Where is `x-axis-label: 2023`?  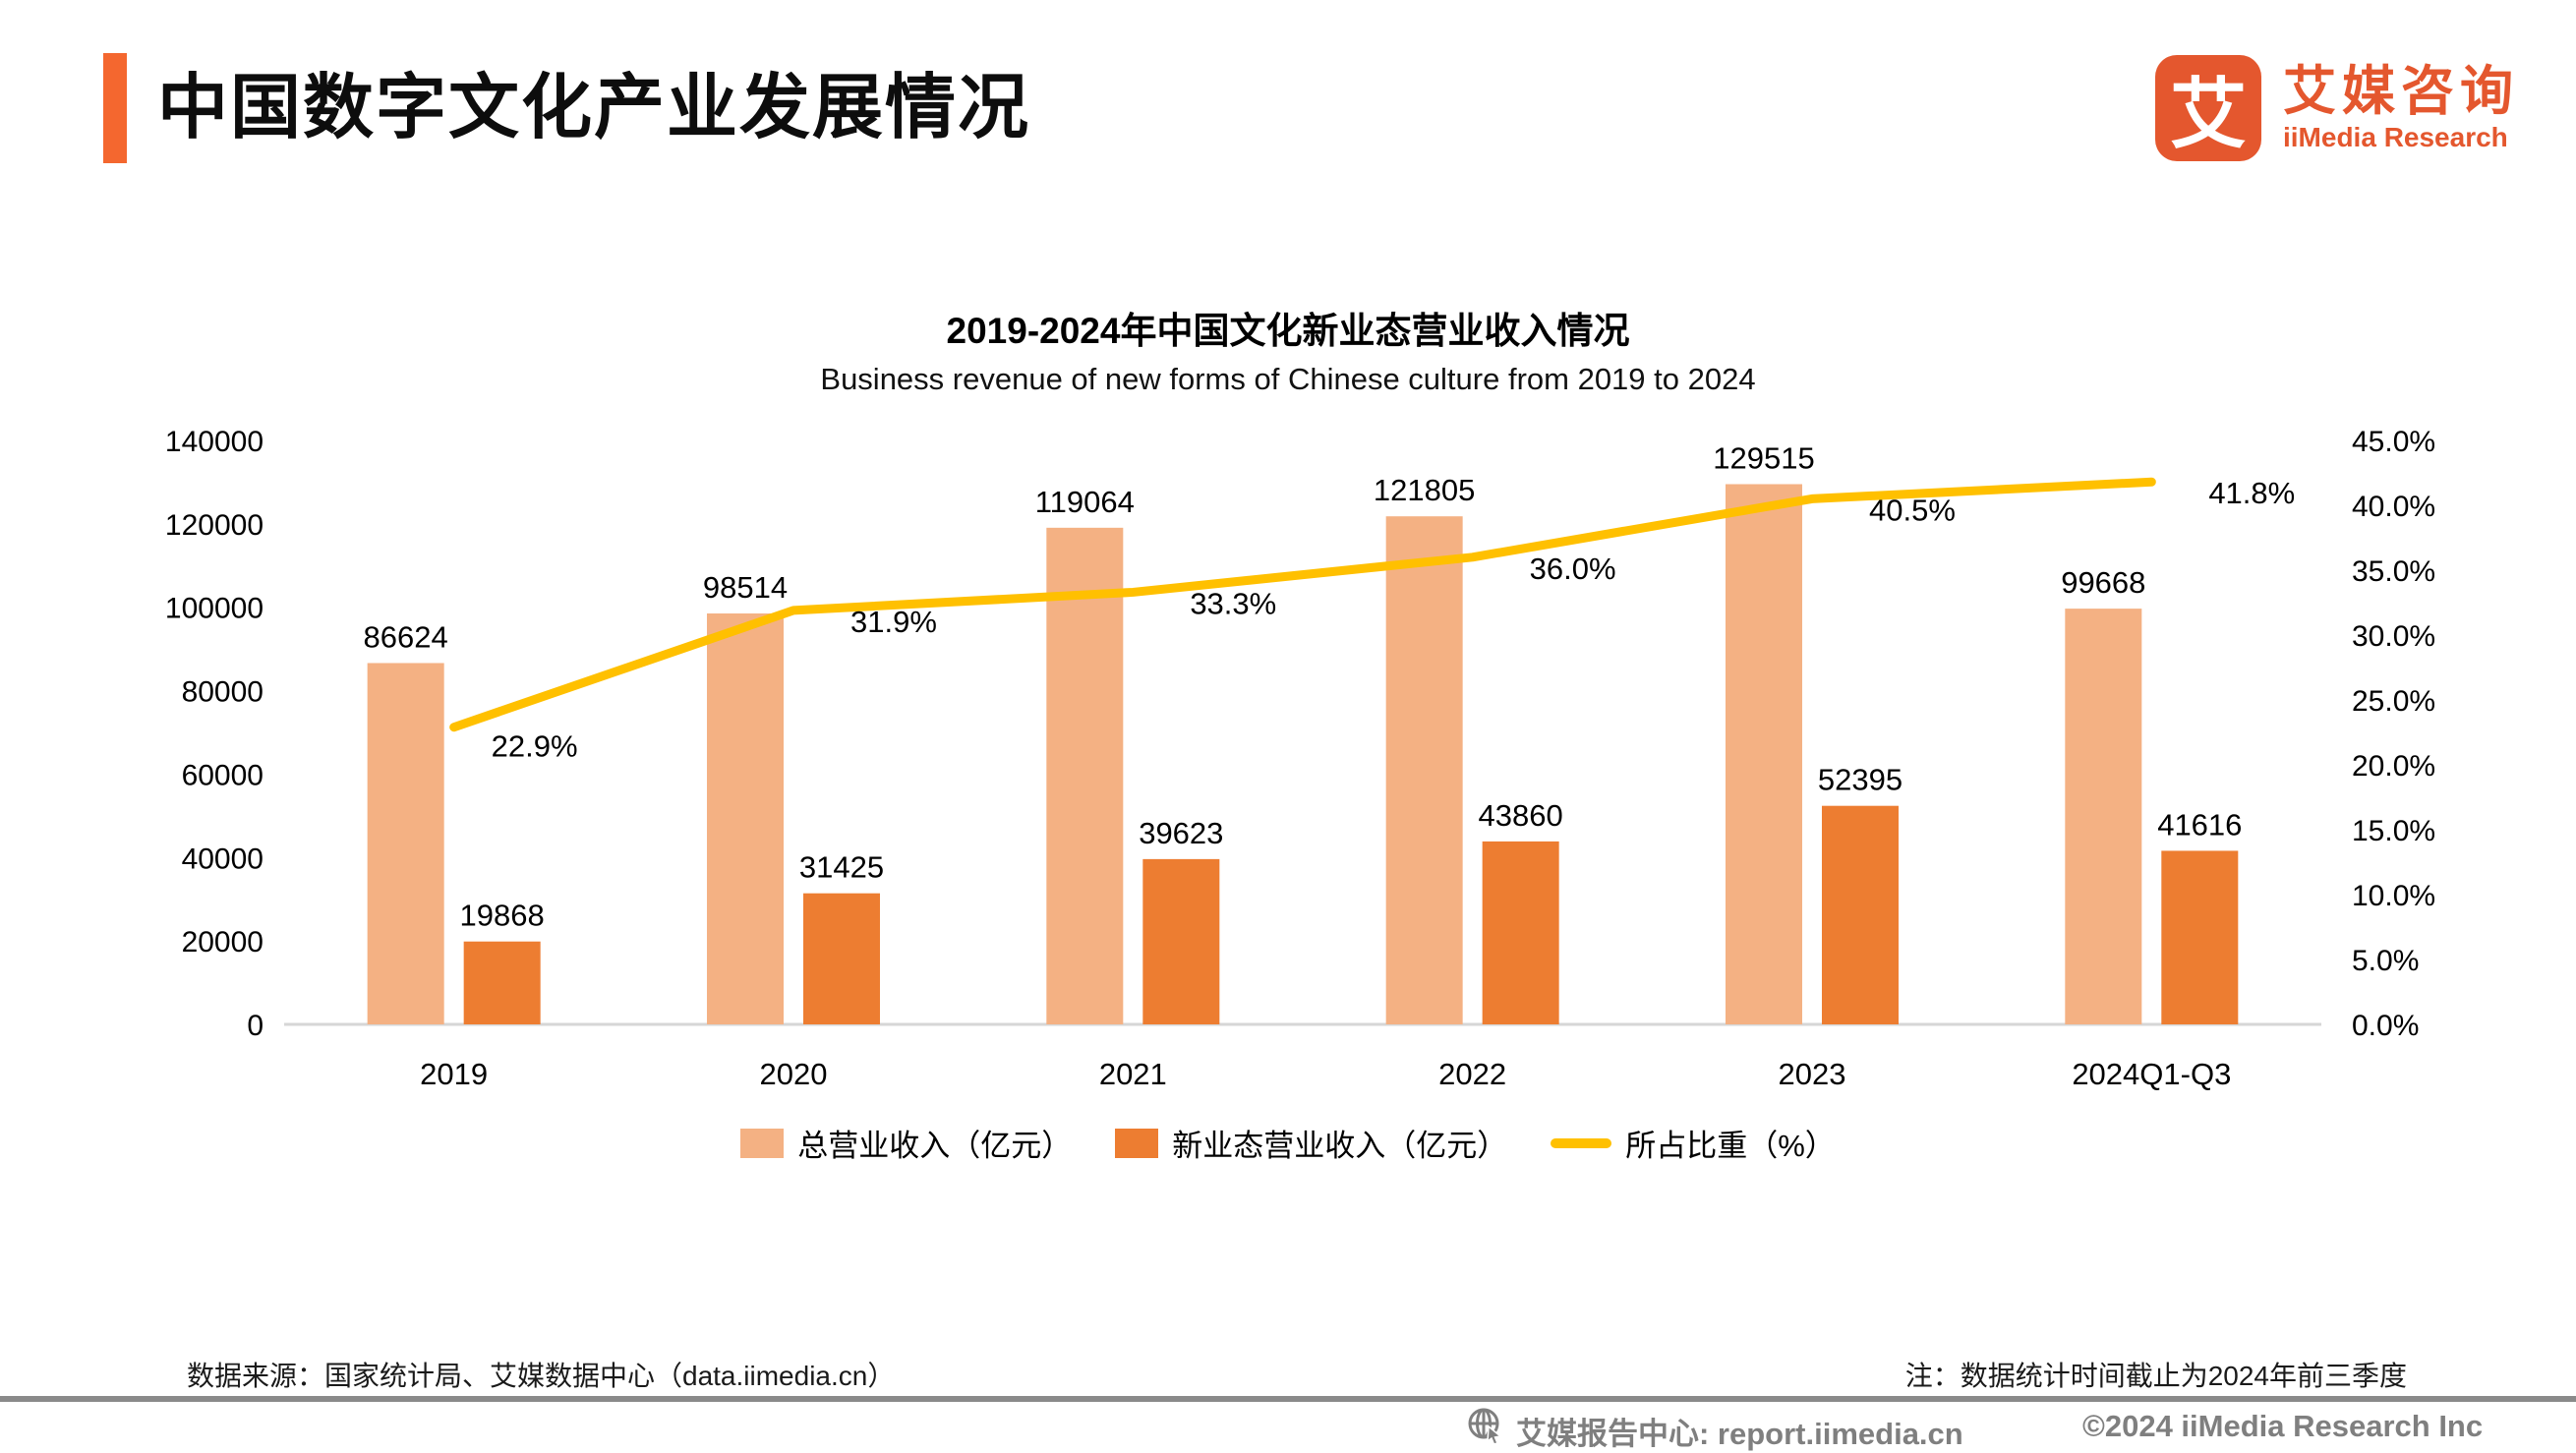 x-axis-label: 2023 is located at coordinates (1812, 1074).